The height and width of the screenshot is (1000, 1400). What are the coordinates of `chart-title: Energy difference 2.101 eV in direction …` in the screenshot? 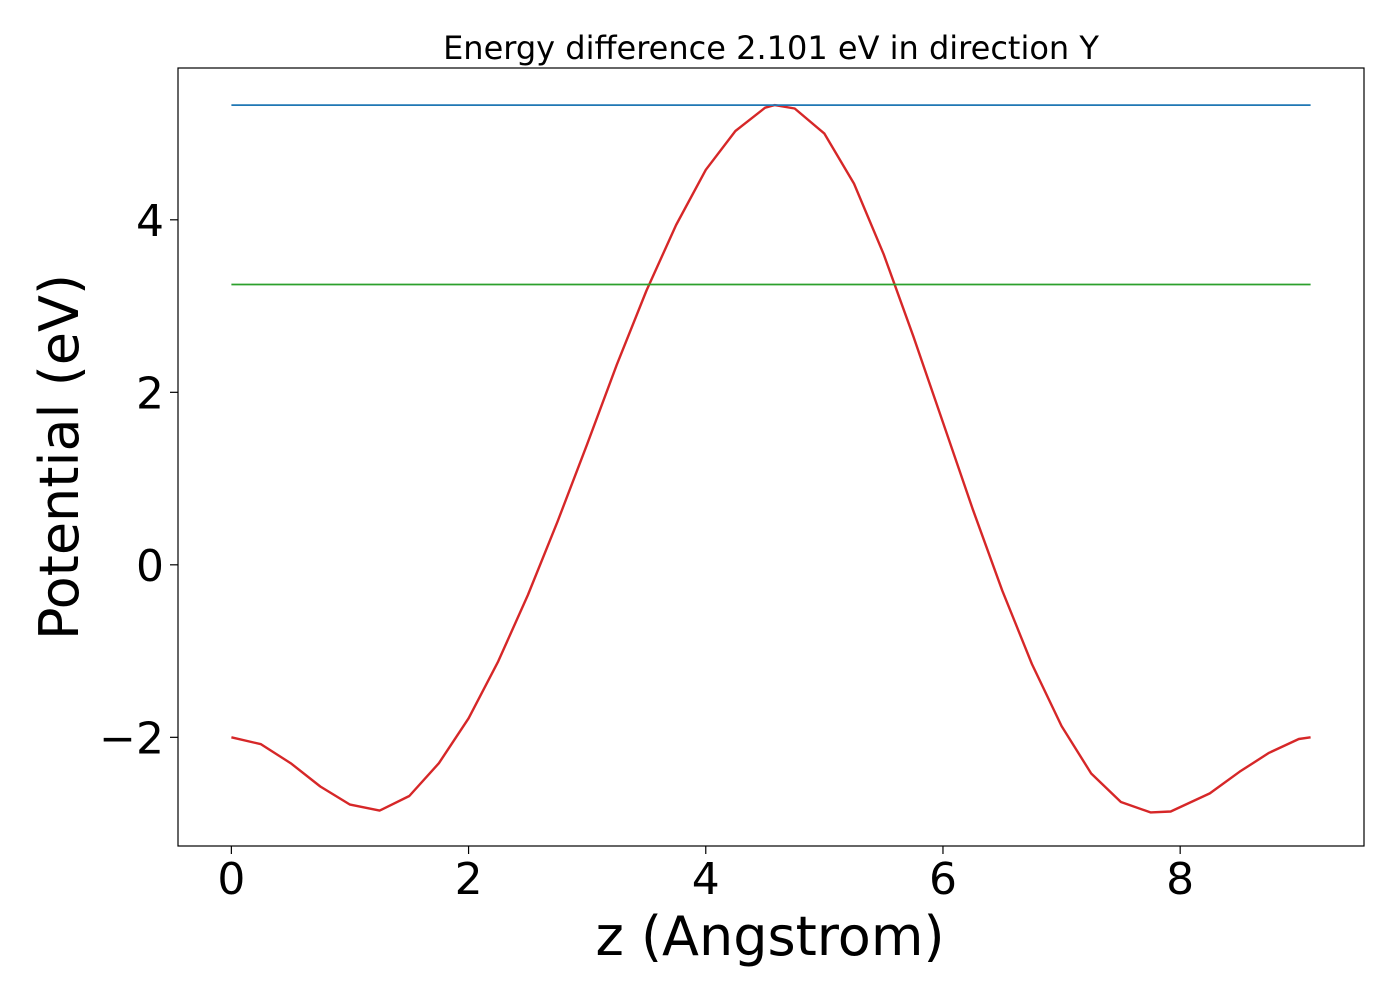 It's located at (771, 48).